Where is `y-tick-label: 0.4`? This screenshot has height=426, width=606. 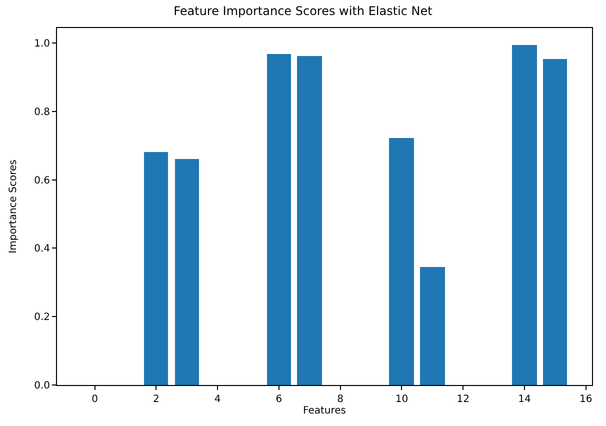 y-tick-label: 0.4 is located at coordinates (42, 249).